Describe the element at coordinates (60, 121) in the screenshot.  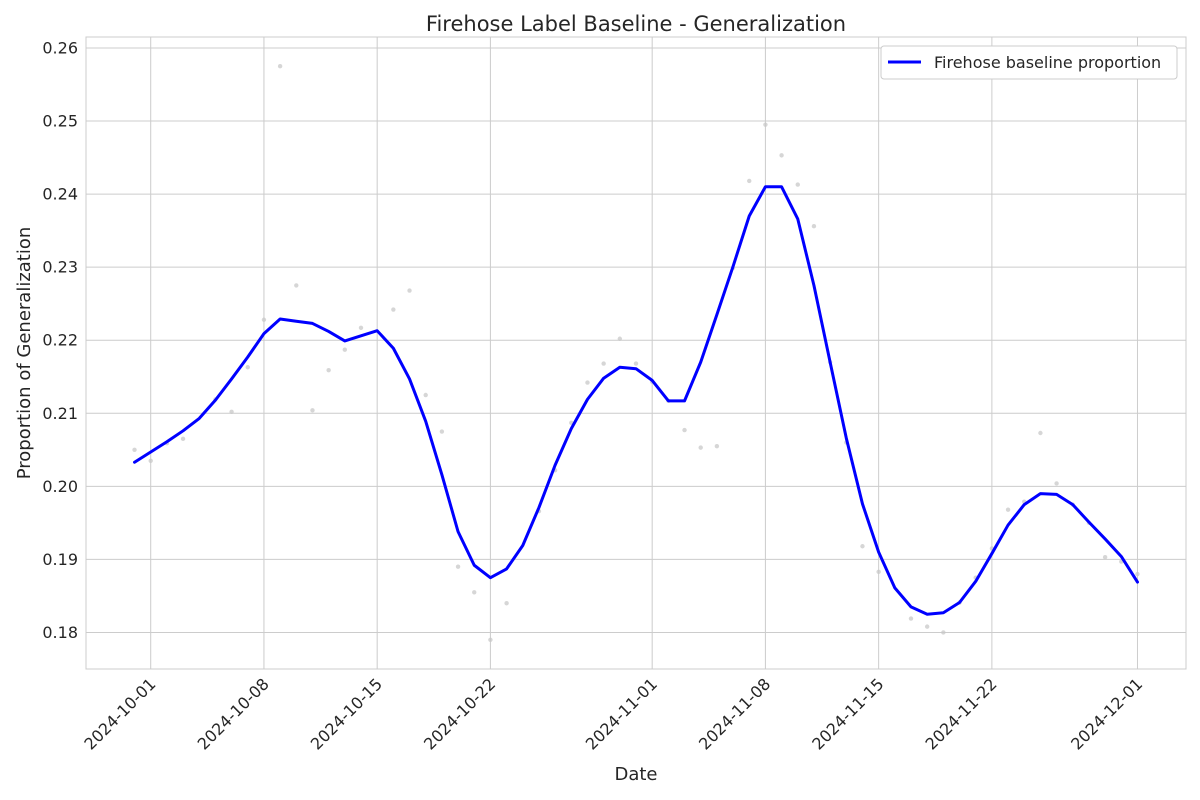
I see `y-tick-label: 0.25` at that location.